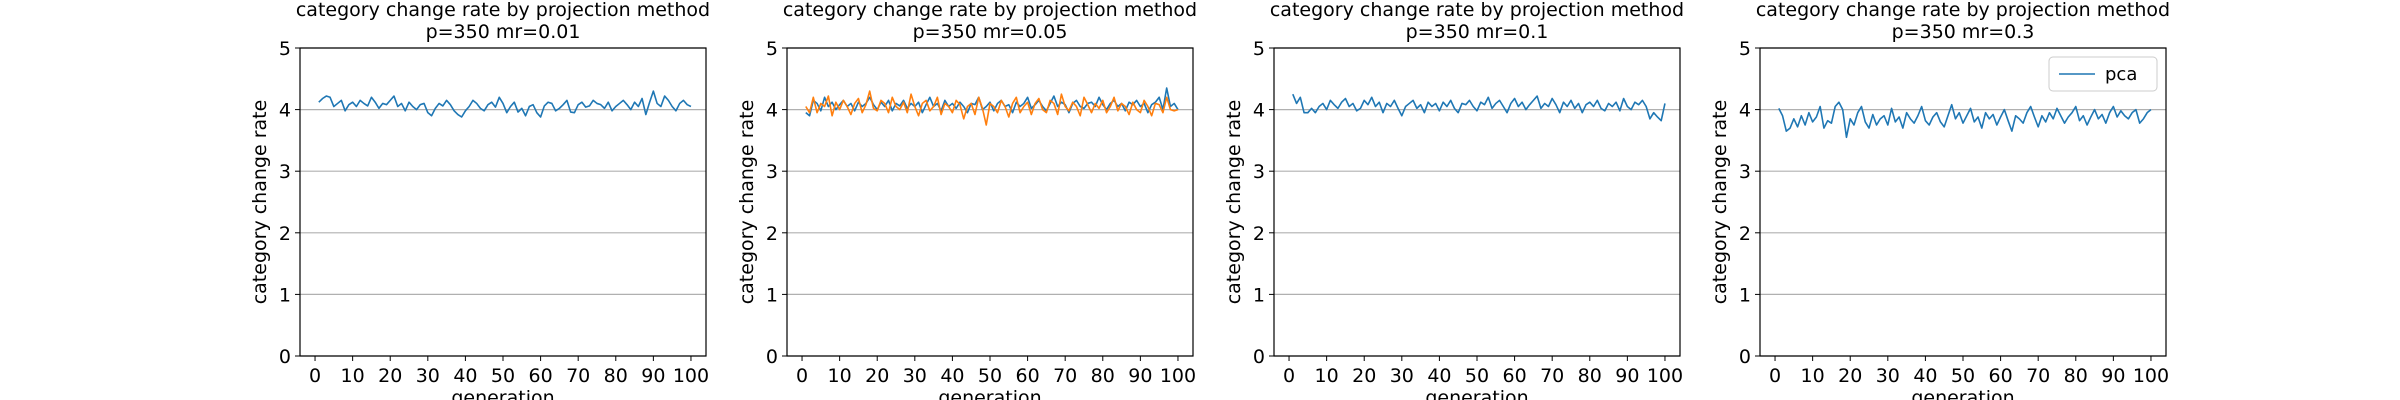 This screenshot has width=2400, height=400. I want to click on chart-subtitle: p=350 mr=0.05, so click(990, 32).